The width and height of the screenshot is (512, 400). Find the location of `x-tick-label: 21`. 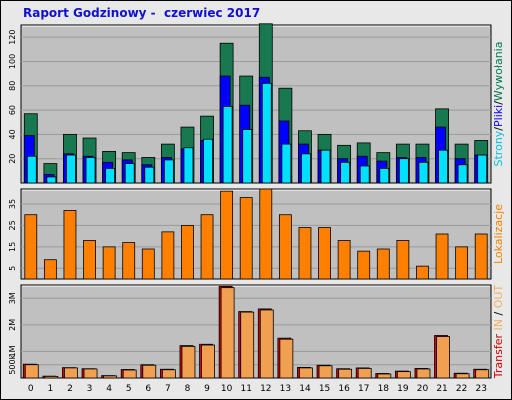

x-tick-label: 21 is located at coordinates (441, 389).